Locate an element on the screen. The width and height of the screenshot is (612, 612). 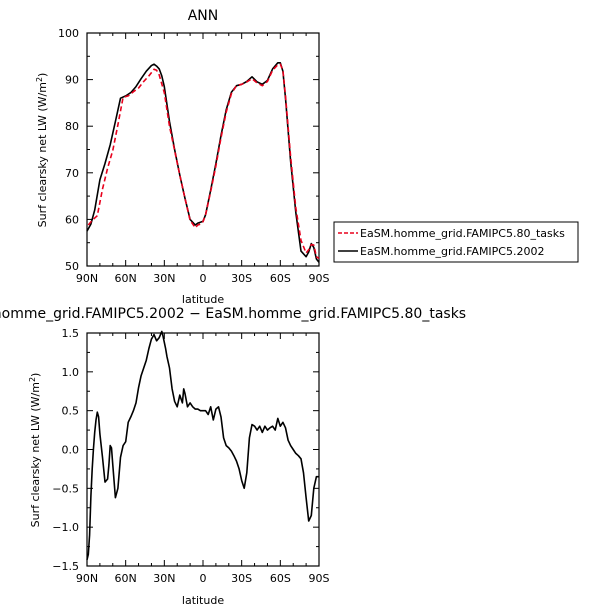
legend-box is located at coordinates (456, 242).